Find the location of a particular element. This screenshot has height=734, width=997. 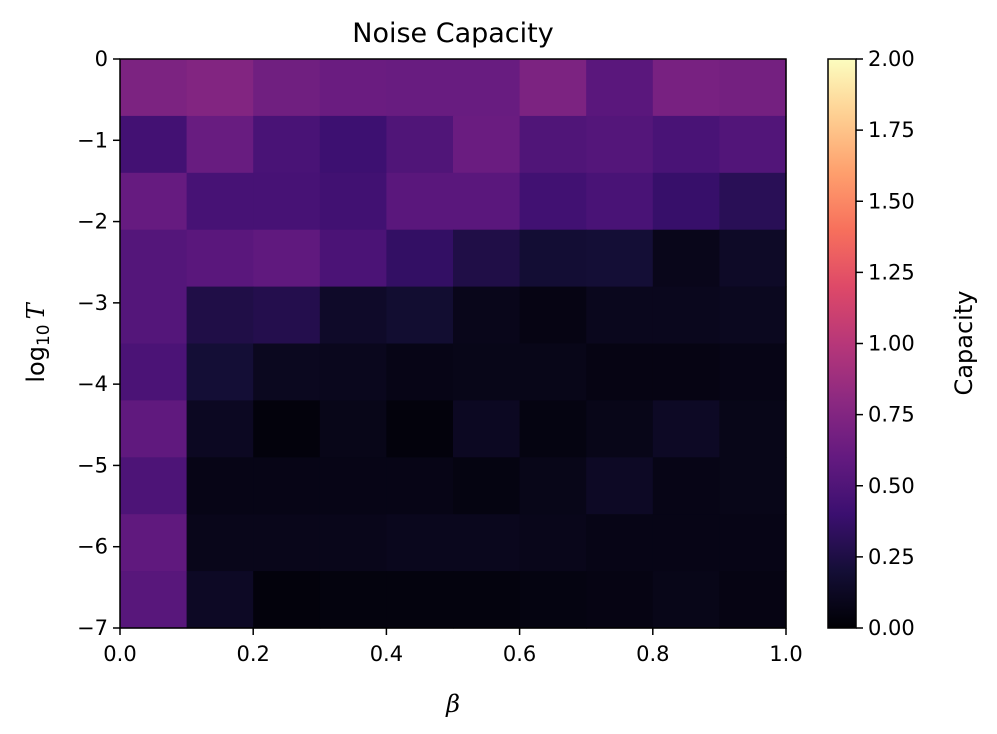

y-tick-label: −3 is located at coordinates (92, 303).